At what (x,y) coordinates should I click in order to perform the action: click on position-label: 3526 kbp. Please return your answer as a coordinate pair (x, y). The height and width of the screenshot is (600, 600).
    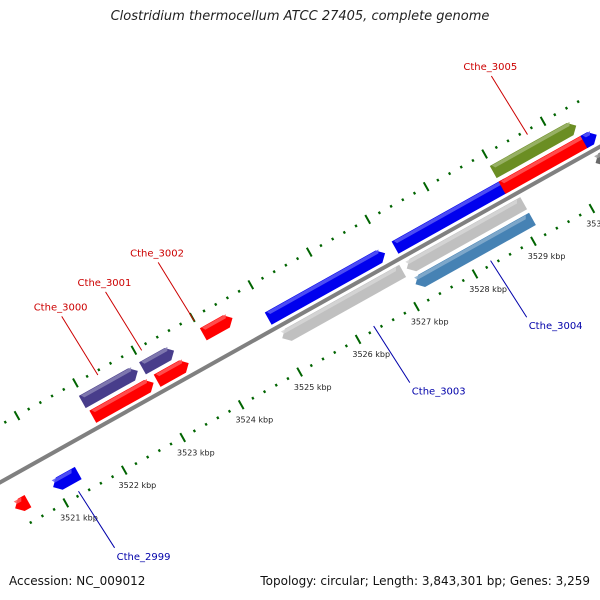
    Looking at the image, I should click on (371, 354).